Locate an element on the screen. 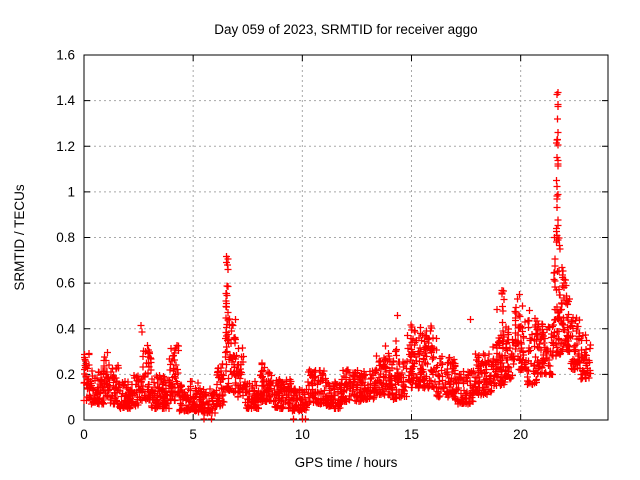 This screenshot has height=480, width=640. y-tick-label: 0 is located at coordinates (71, 420).